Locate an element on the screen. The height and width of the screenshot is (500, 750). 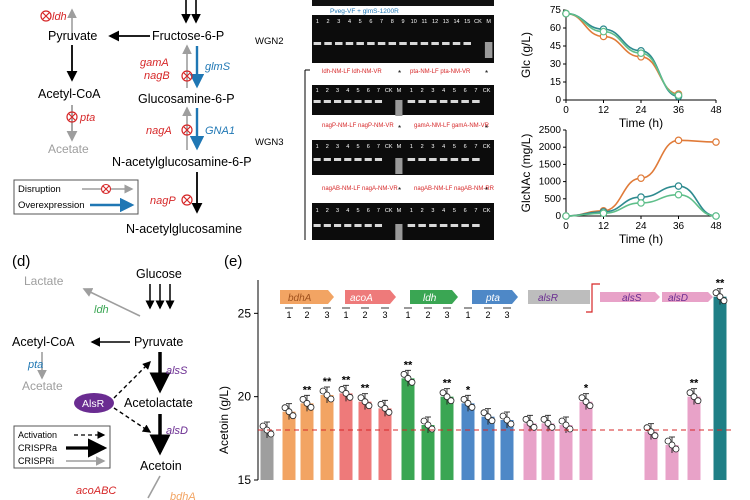
alsR-node-label: AlsR is located at coordinates (93, 404).